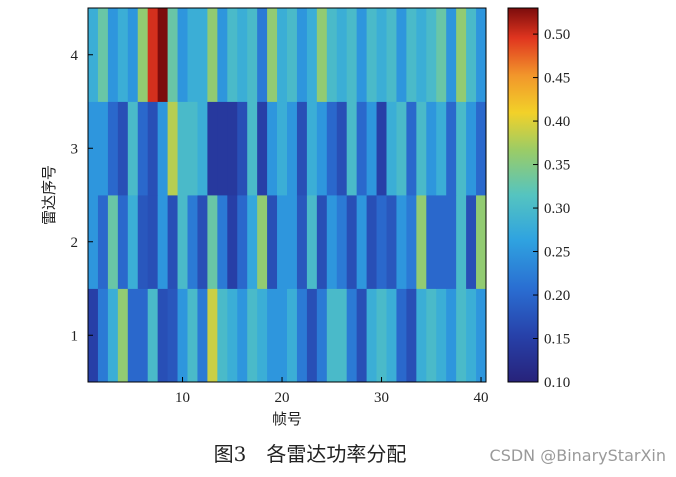  What do you see at coordinates (75, 56) in the screenshot?
I see `y-tick-label: 4` at bounding box center [75, 56].